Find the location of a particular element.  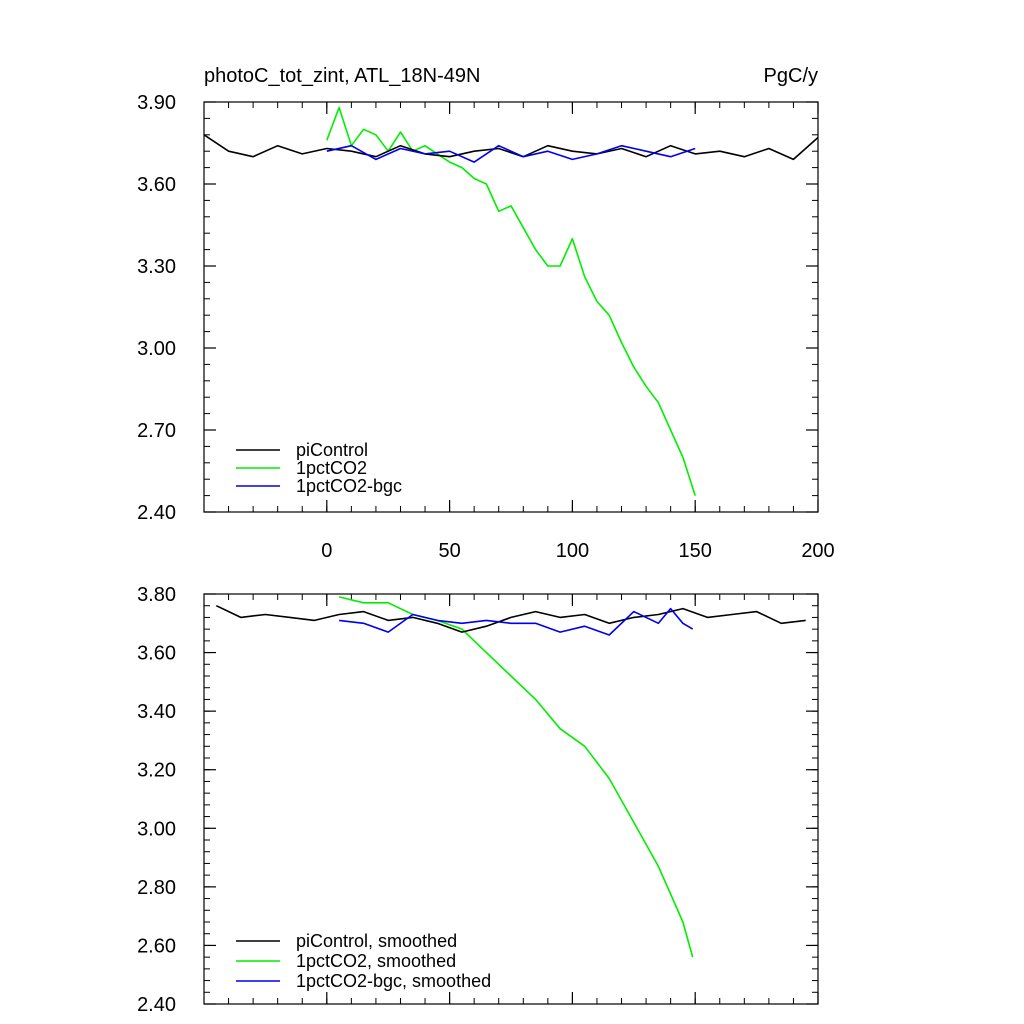

y-tick-label: 3.40 is located at coordinates (156, 712).